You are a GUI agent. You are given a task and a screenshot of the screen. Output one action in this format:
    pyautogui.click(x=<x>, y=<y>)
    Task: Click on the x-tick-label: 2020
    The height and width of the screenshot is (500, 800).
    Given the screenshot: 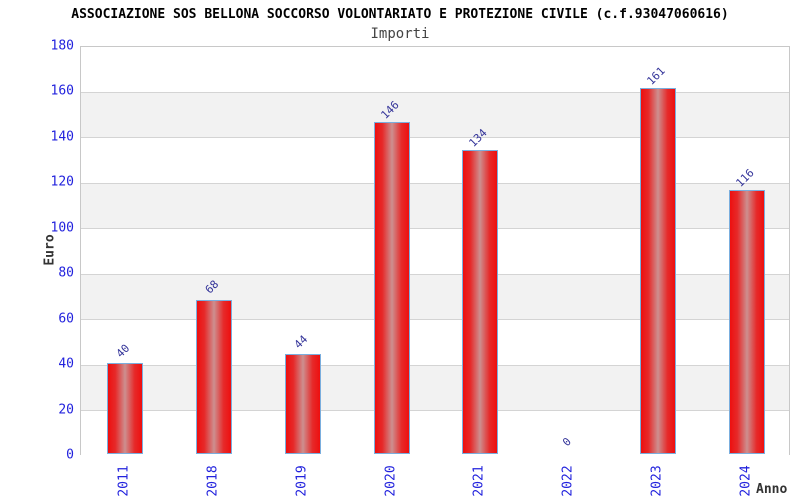 What is the action you would take?
    pyautogui.click(x=391, y=481)
    